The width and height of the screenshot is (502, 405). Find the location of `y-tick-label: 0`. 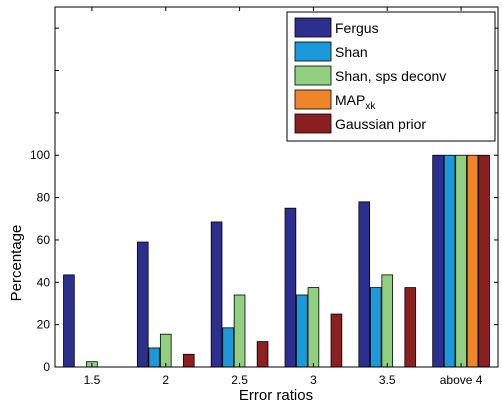

y-tick-label: 0 is located at coordinates (46, 367).